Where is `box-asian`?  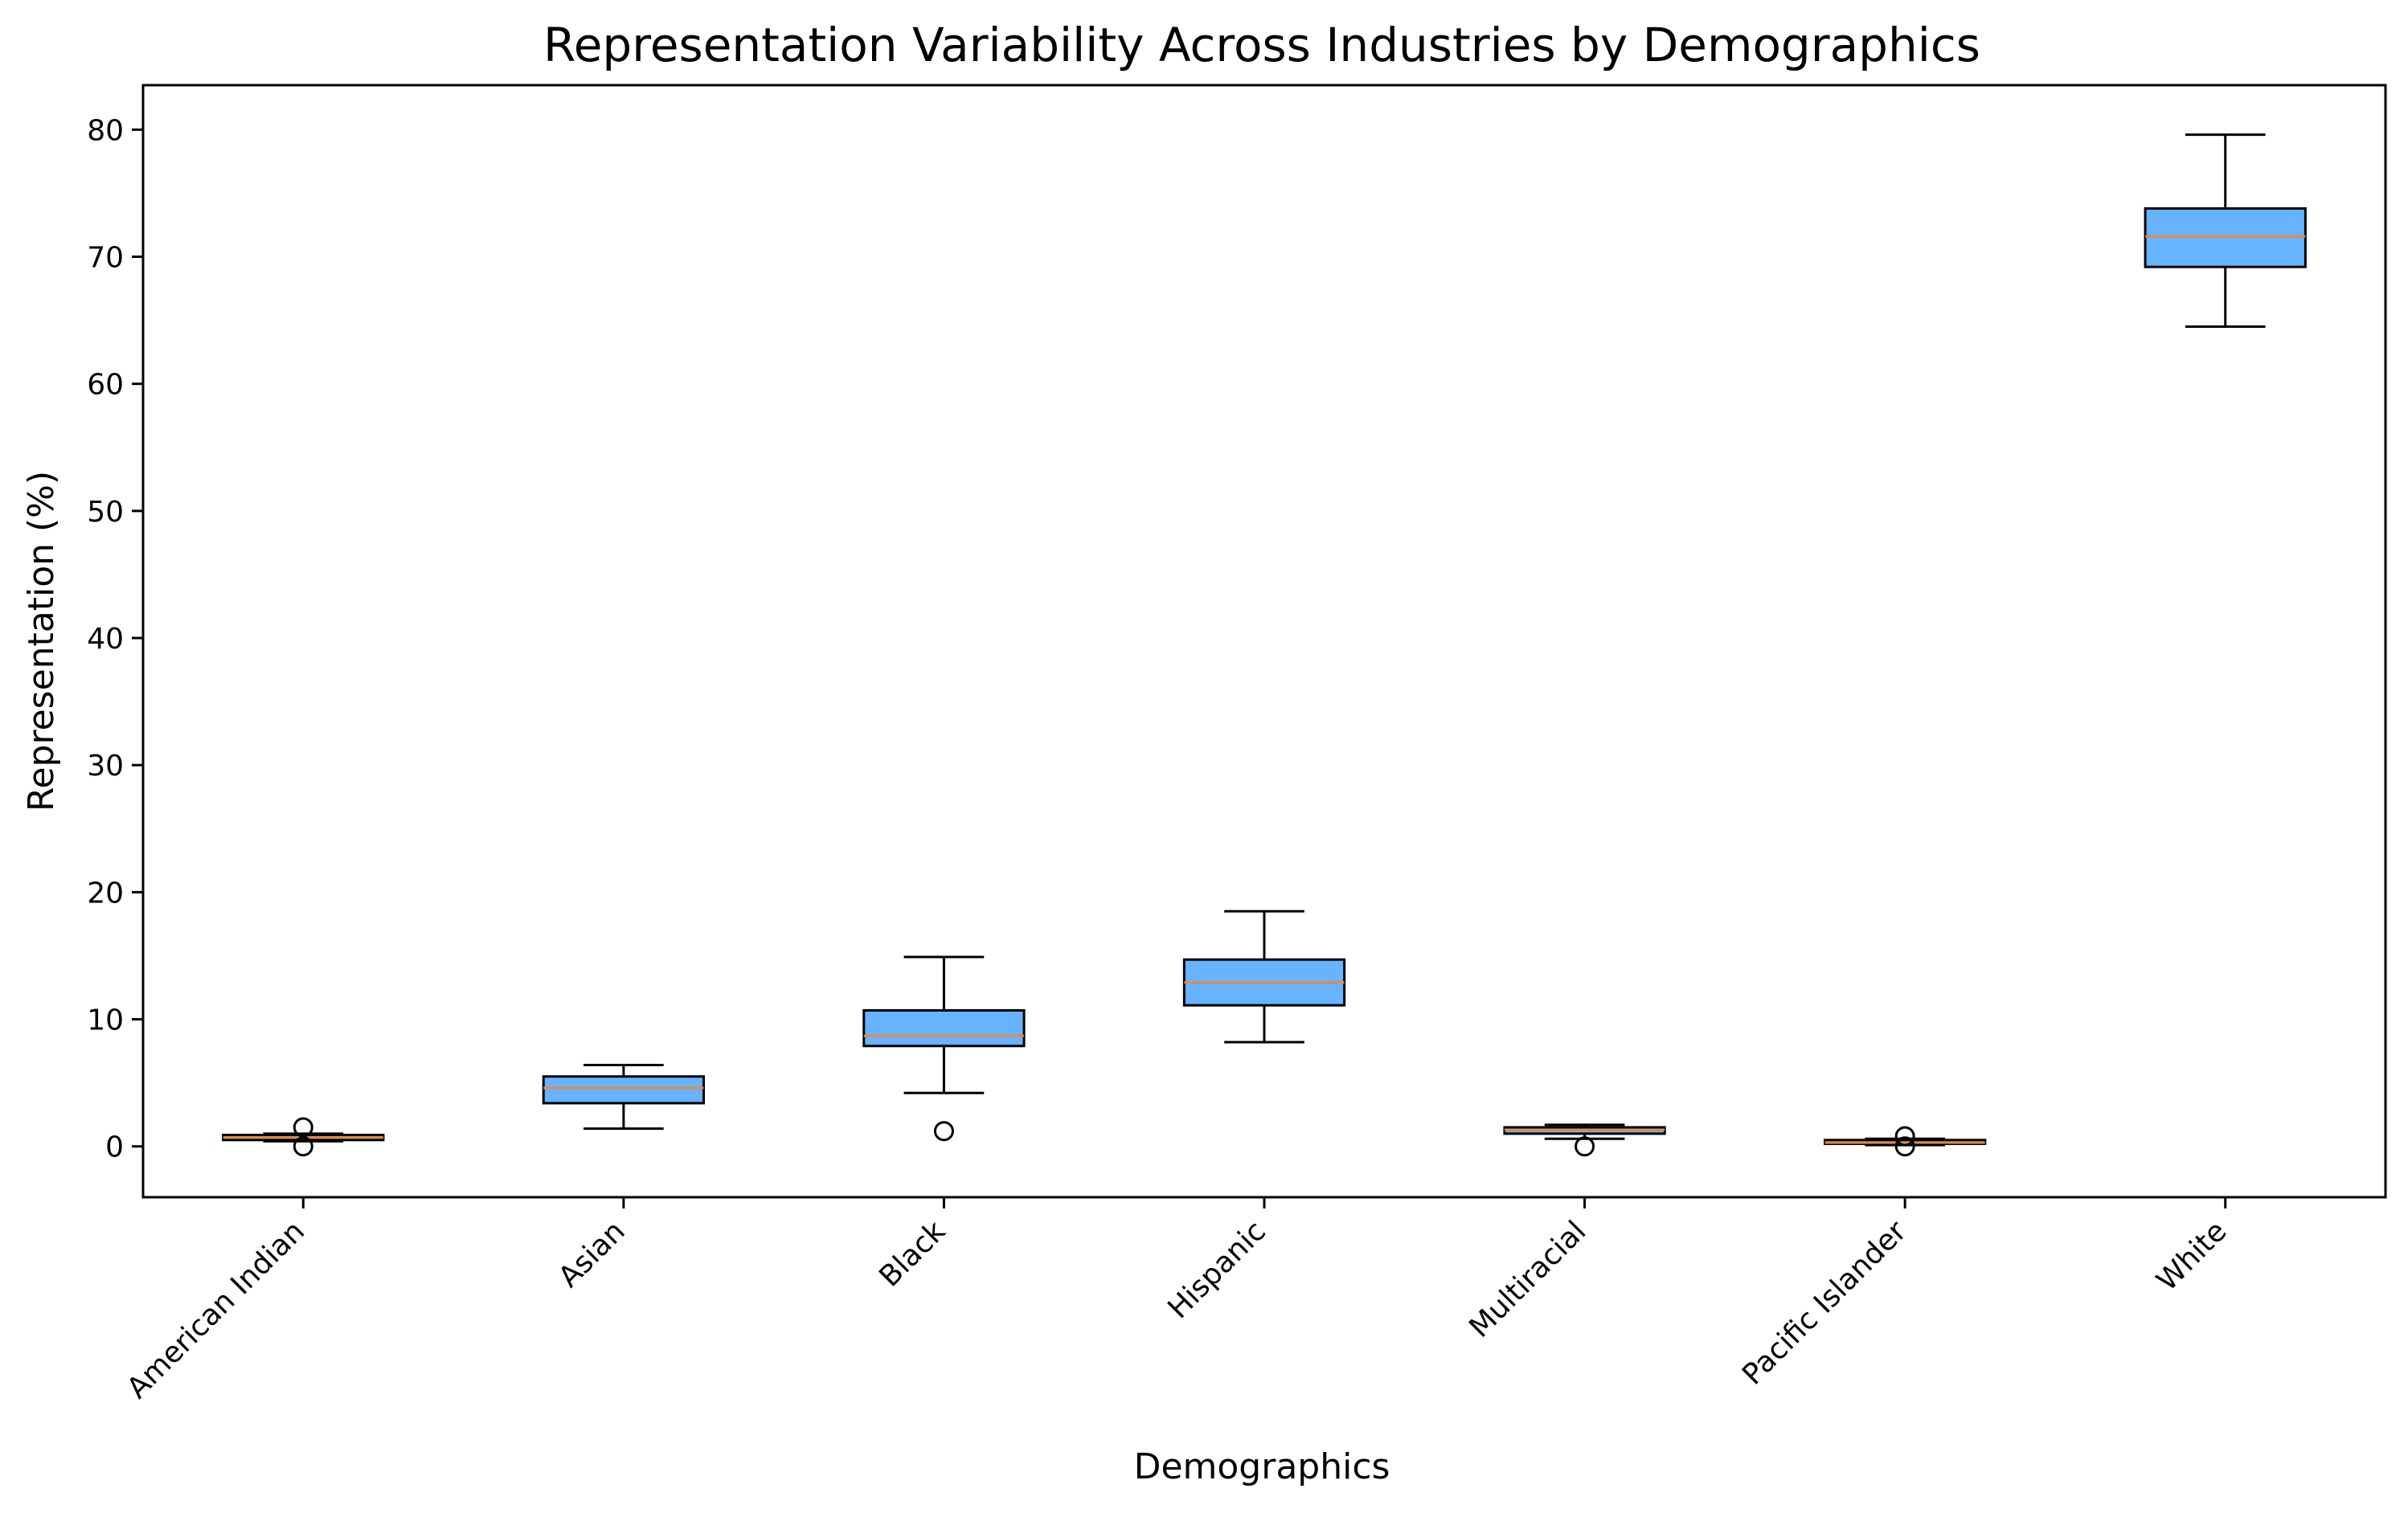
box-asian is located at coordinates (624, 1097).